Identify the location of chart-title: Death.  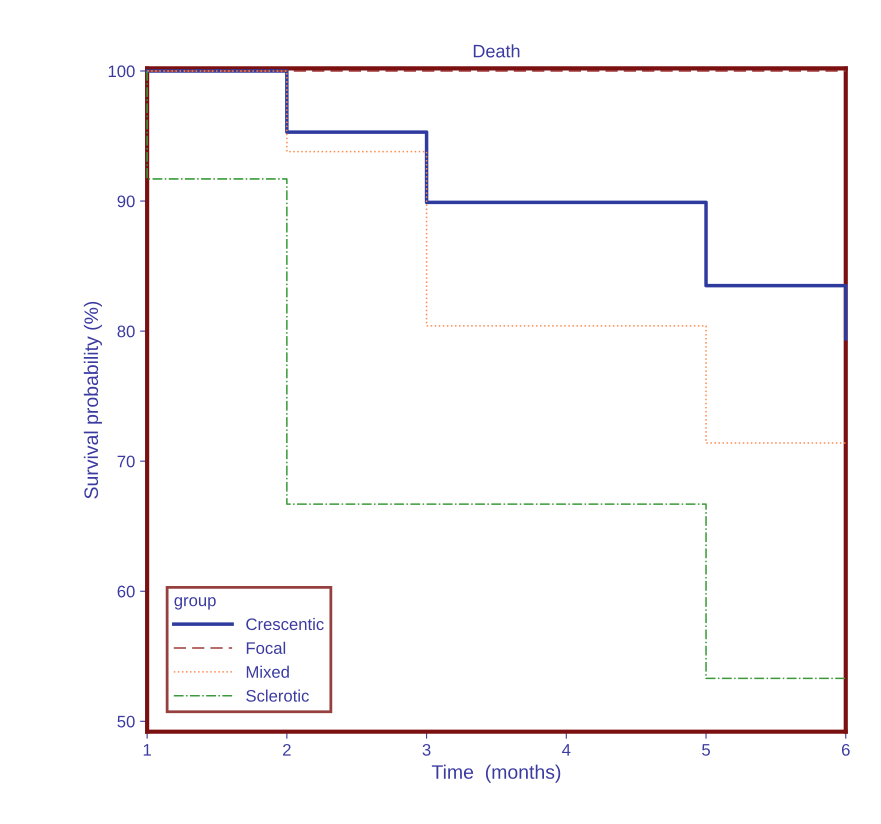
(497, 51).